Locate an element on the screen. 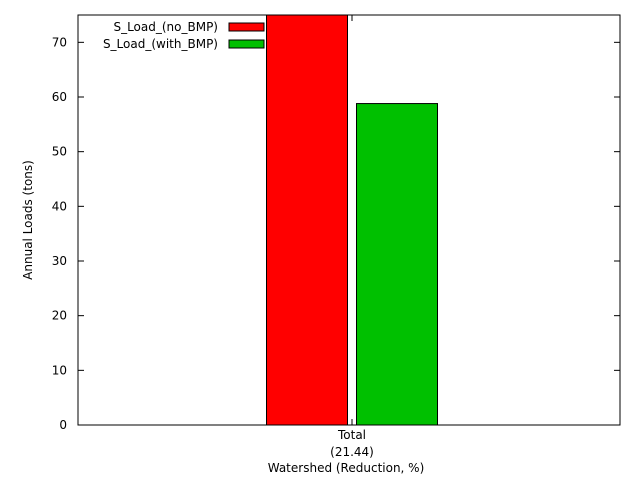 This screenshot has width=640, height=480. bar-with-bmp is located at coordinates (397, 264).